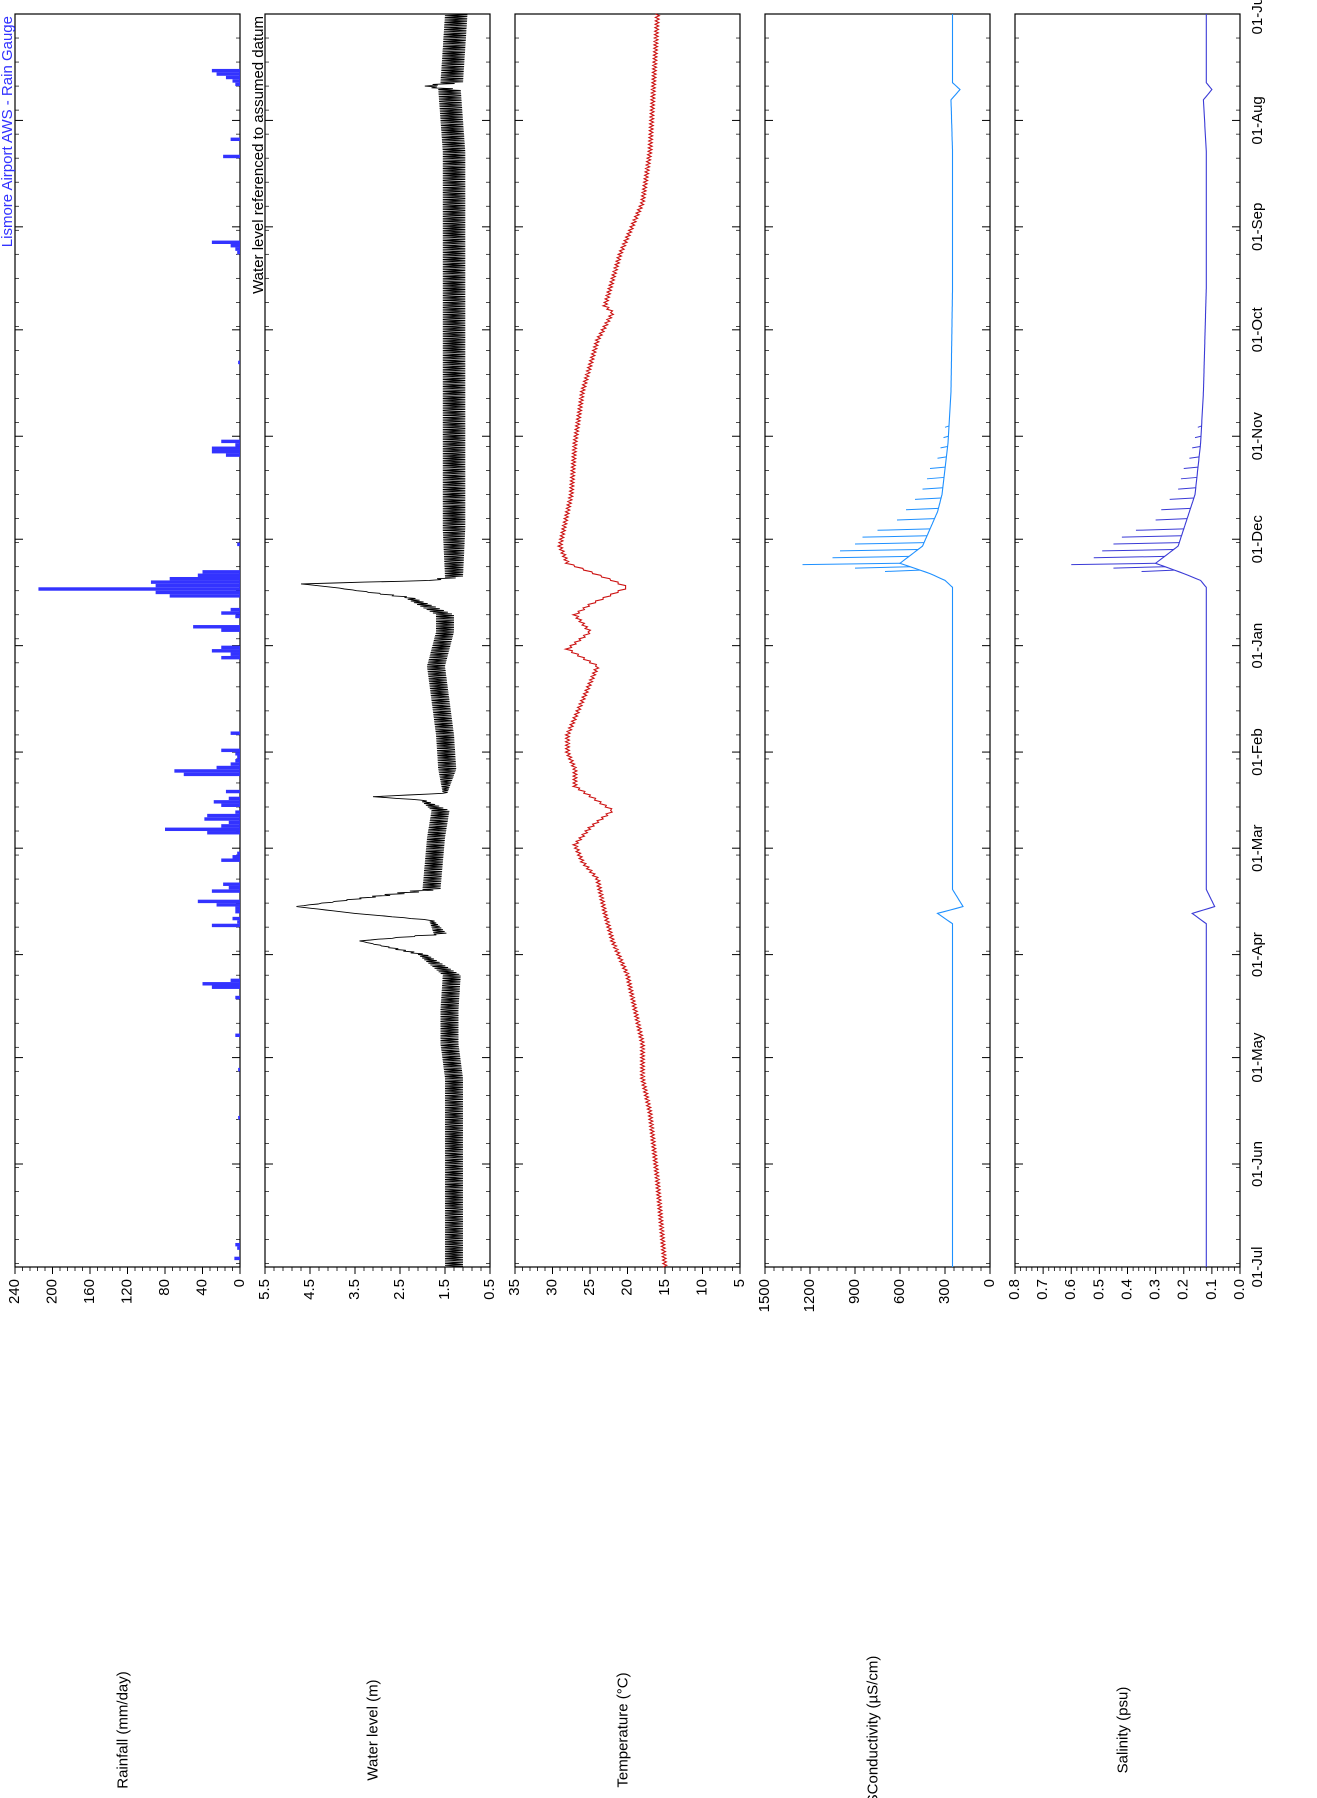 The width and height of the screenshot is (1317, 1798). I want to click on month-label: 01-Nov, so click(1257, 436).